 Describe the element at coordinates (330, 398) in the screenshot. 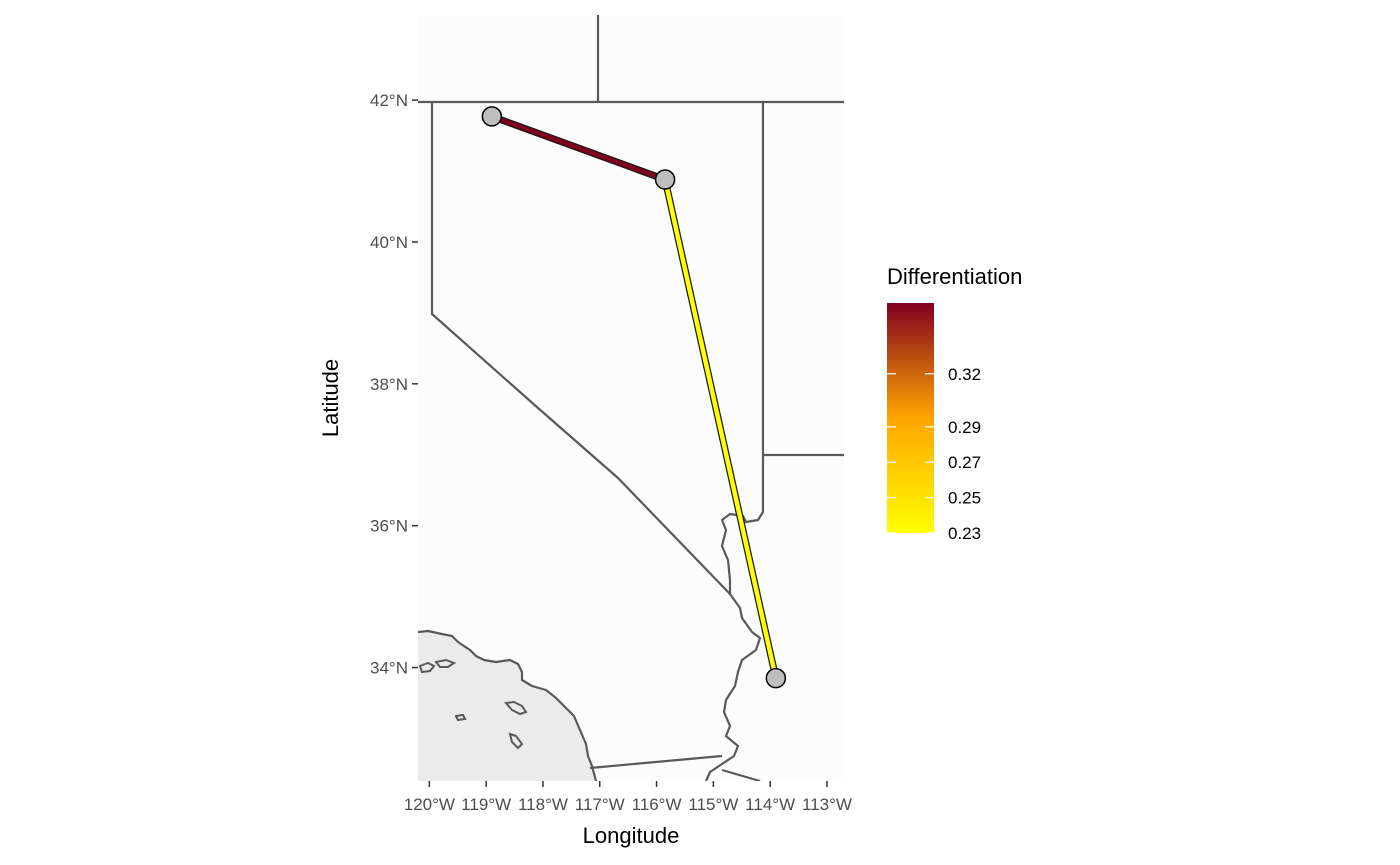

I see `y-axis-title: Latitude` at that location.